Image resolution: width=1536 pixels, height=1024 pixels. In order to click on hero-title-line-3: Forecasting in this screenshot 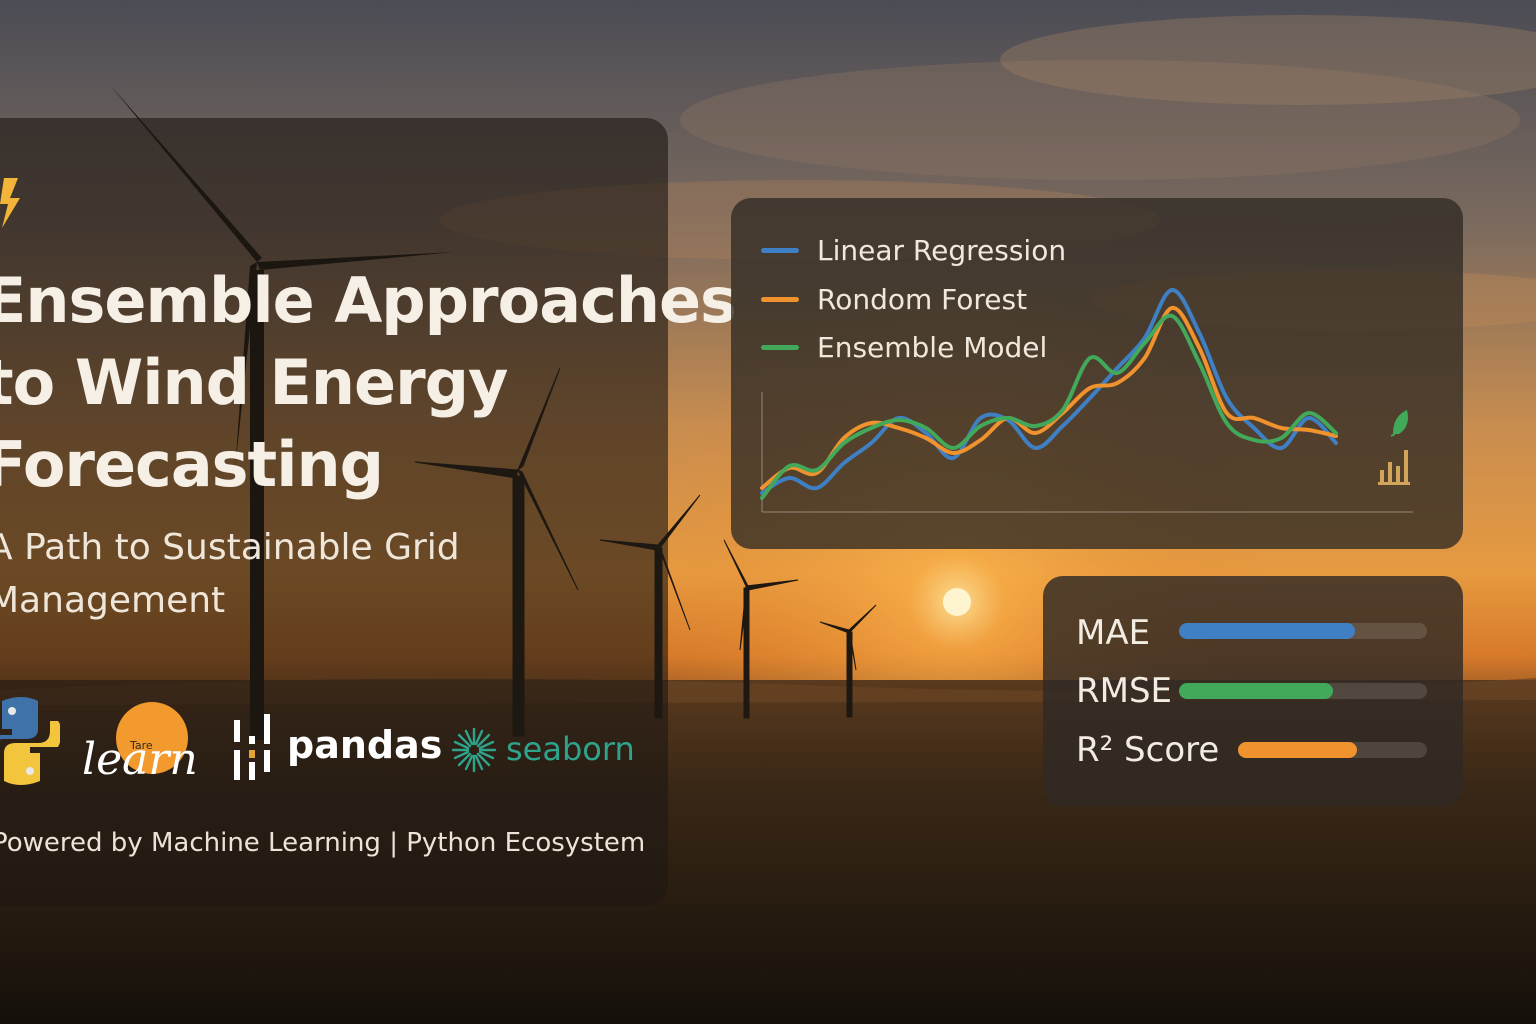, I will do `click(192, 464)`.